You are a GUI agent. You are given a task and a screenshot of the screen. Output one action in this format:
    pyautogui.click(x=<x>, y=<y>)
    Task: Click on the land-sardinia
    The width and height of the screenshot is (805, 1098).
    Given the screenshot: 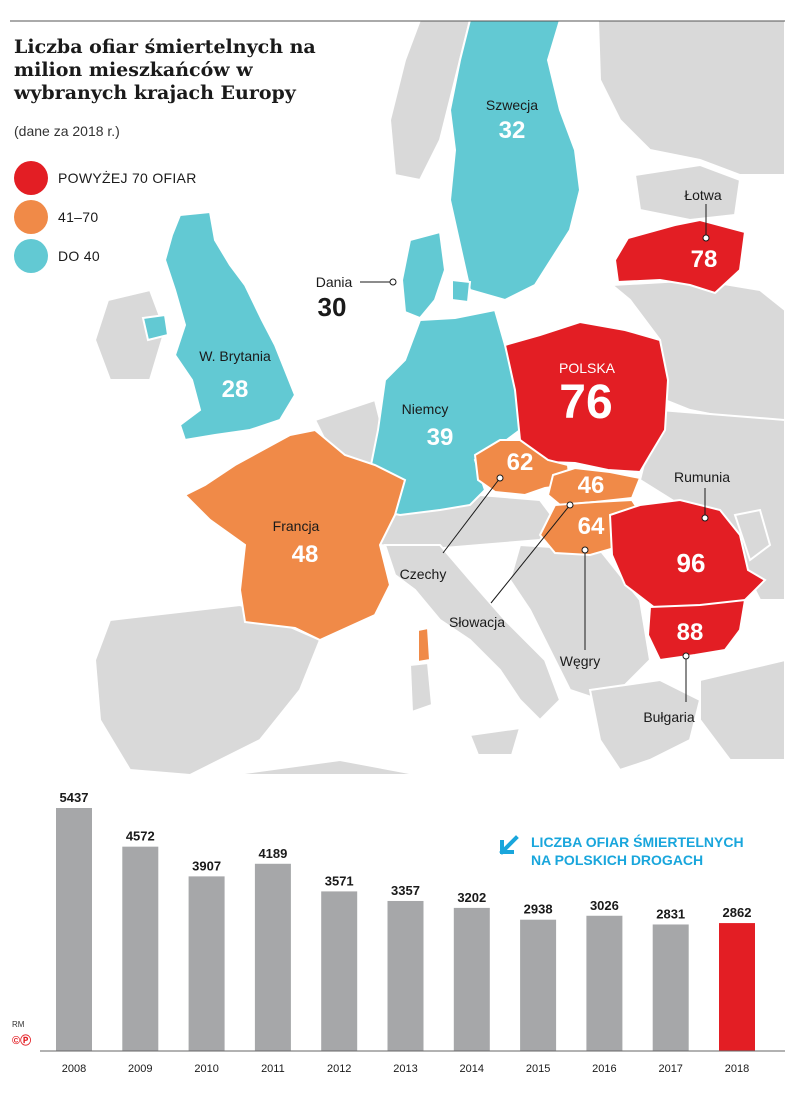 What is the action you would take?
    pyautogui.click(x=421, y=687)
    